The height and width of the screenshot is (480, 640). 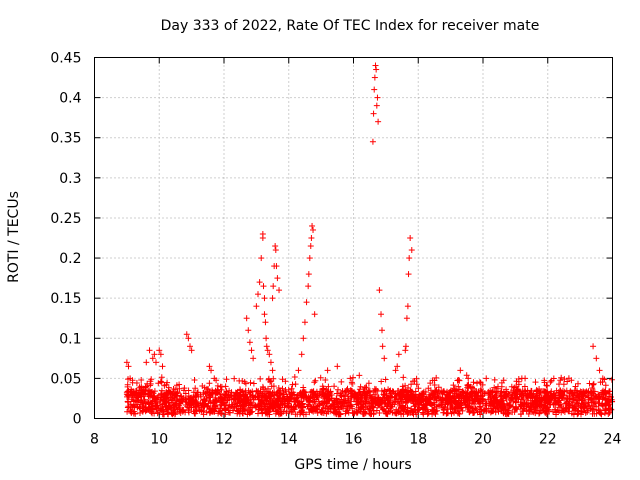 I want to click on background-scatter, so click(x=369, y=395).